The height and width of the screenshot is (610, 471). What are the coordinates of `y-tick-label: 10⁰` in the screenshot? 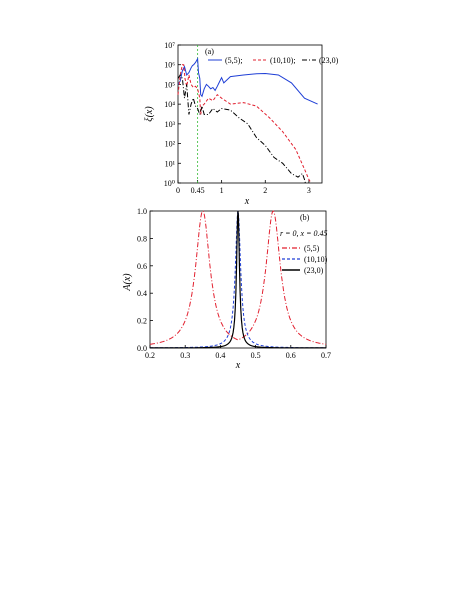 It's located at (169, 183).